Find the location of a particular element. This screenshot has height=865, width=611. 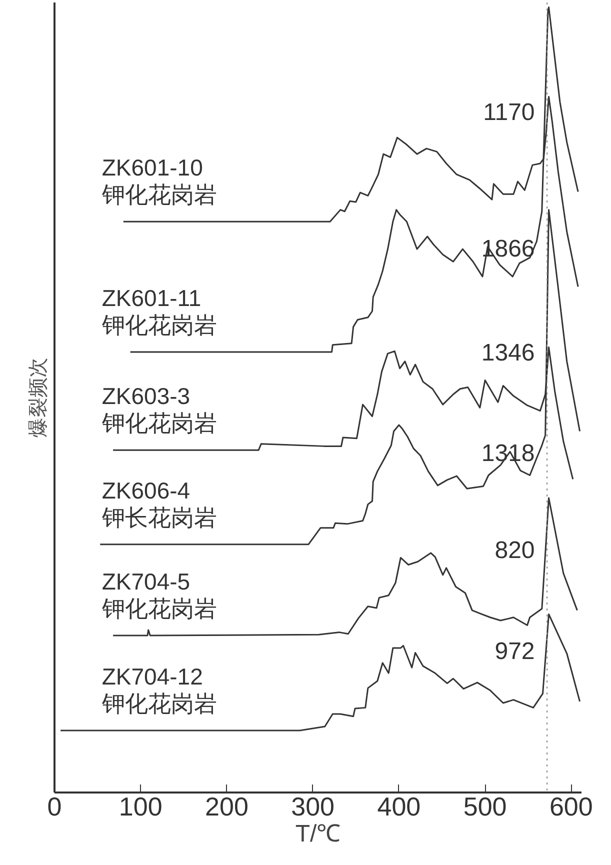

y-axis-title: 爆裂频次 is located at coordinates (38, 398).